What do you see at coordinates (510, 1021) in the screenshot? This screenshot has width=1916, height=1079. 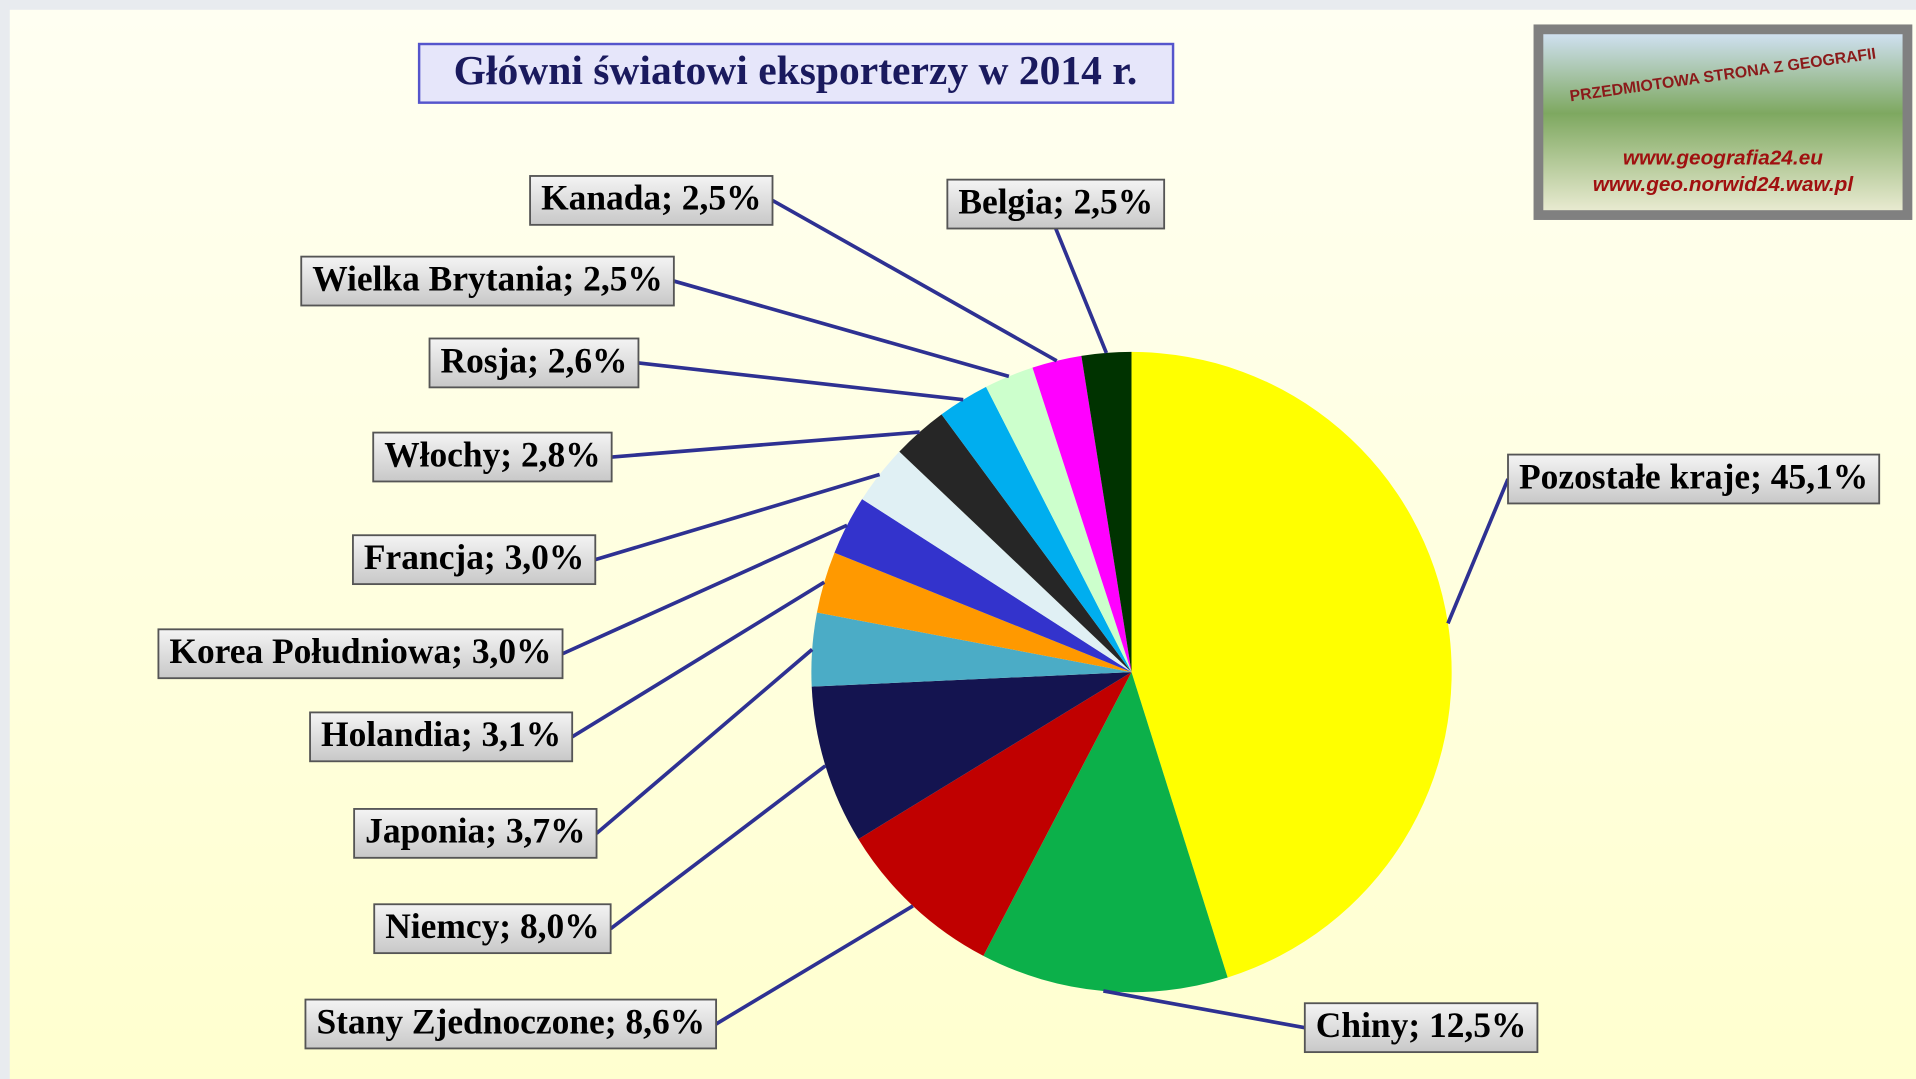 I see `data-label: Stany Zjednoczone; 8,6%` at bounding box center [510, 1021].